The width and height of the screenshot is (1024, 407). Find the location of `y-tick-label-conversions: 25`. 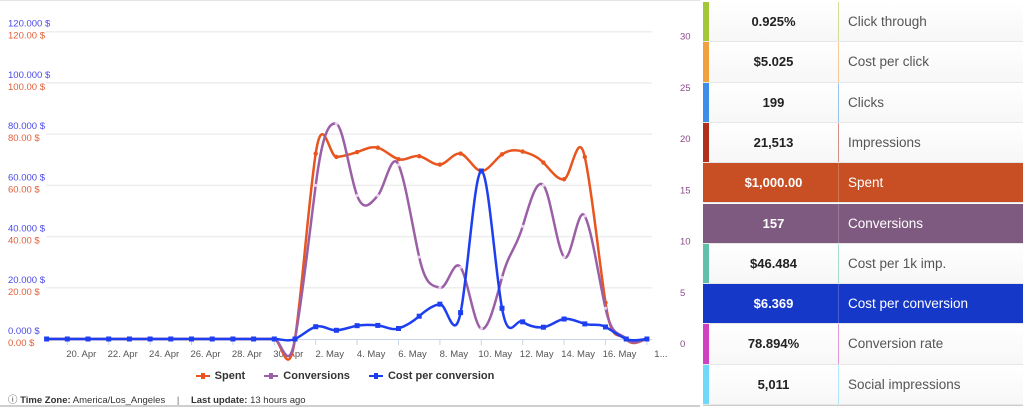

y-tick-label-conversions: 25 is located at coordinates (685, 88).